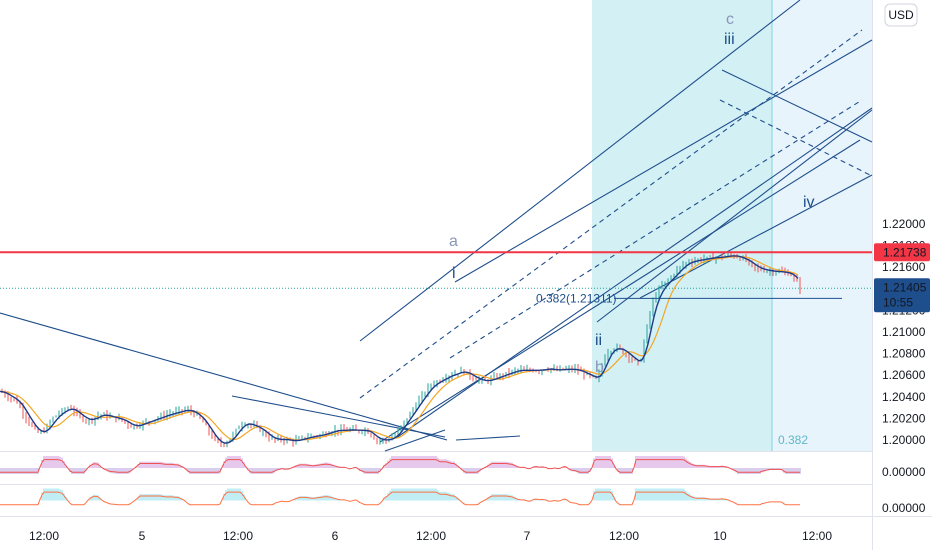 This screenshot has width=932, height=550. I want to click on current-price-badge, so click(902, 295).